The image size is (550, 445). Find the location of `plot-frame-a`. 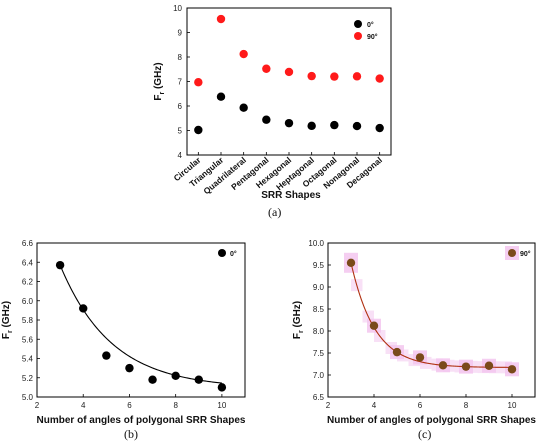

plot-frame-a is located at coordinates (289, 81).